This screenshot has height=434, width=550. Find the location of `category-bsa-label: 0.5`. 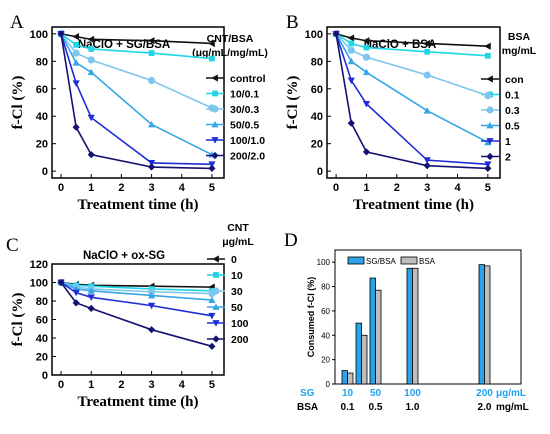

category-bsa-label: 0.5 is located at coordinates (376, 407).